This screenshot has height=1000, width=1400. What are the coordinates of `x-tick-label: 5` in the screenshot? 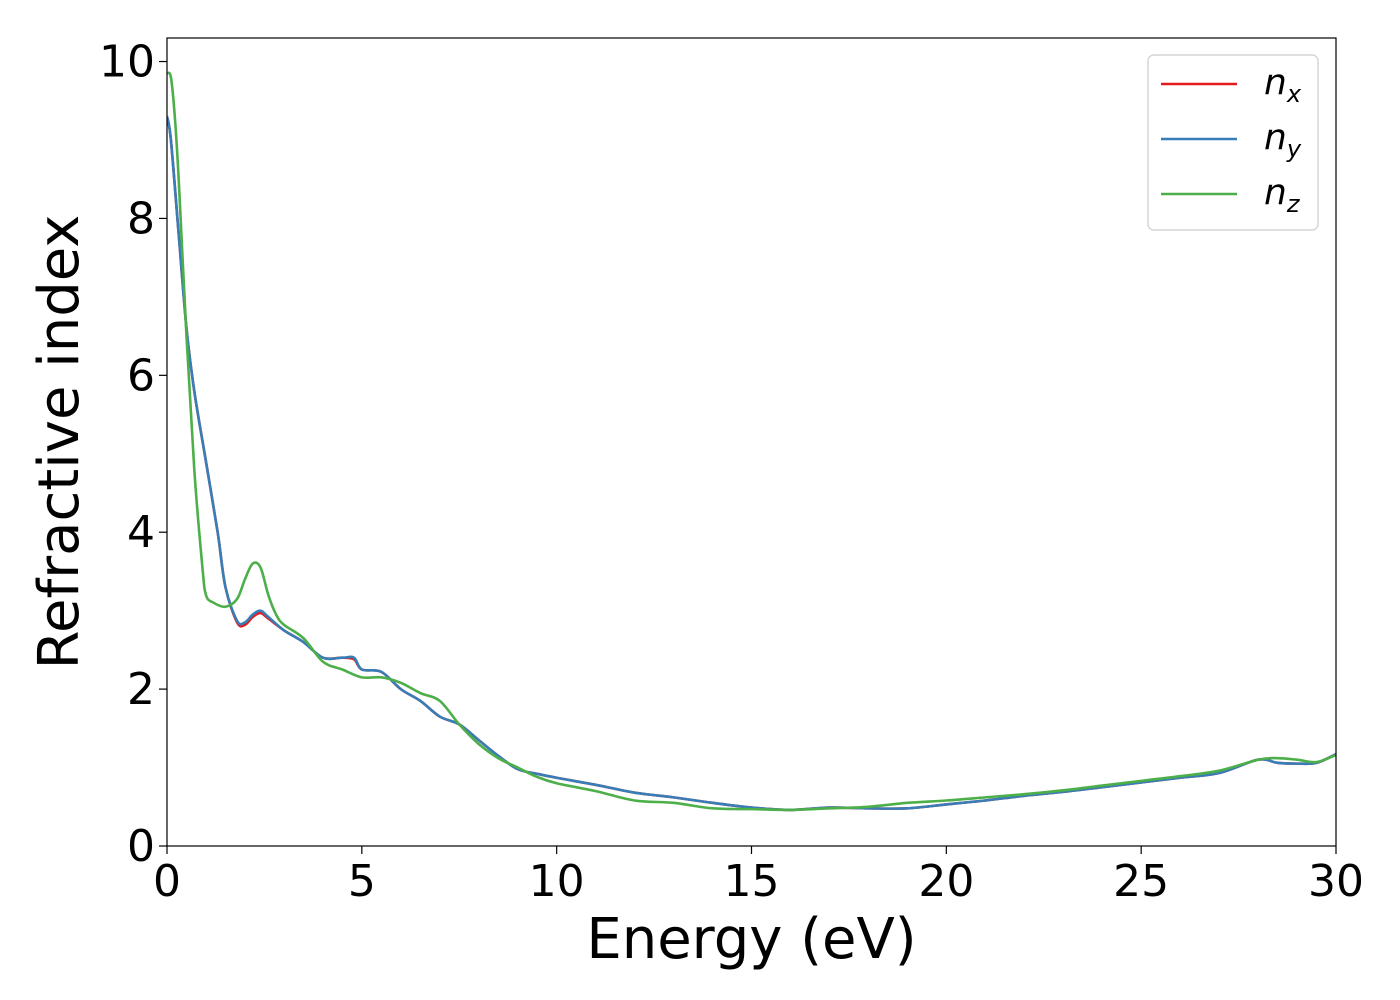 It's located at (362, 881).